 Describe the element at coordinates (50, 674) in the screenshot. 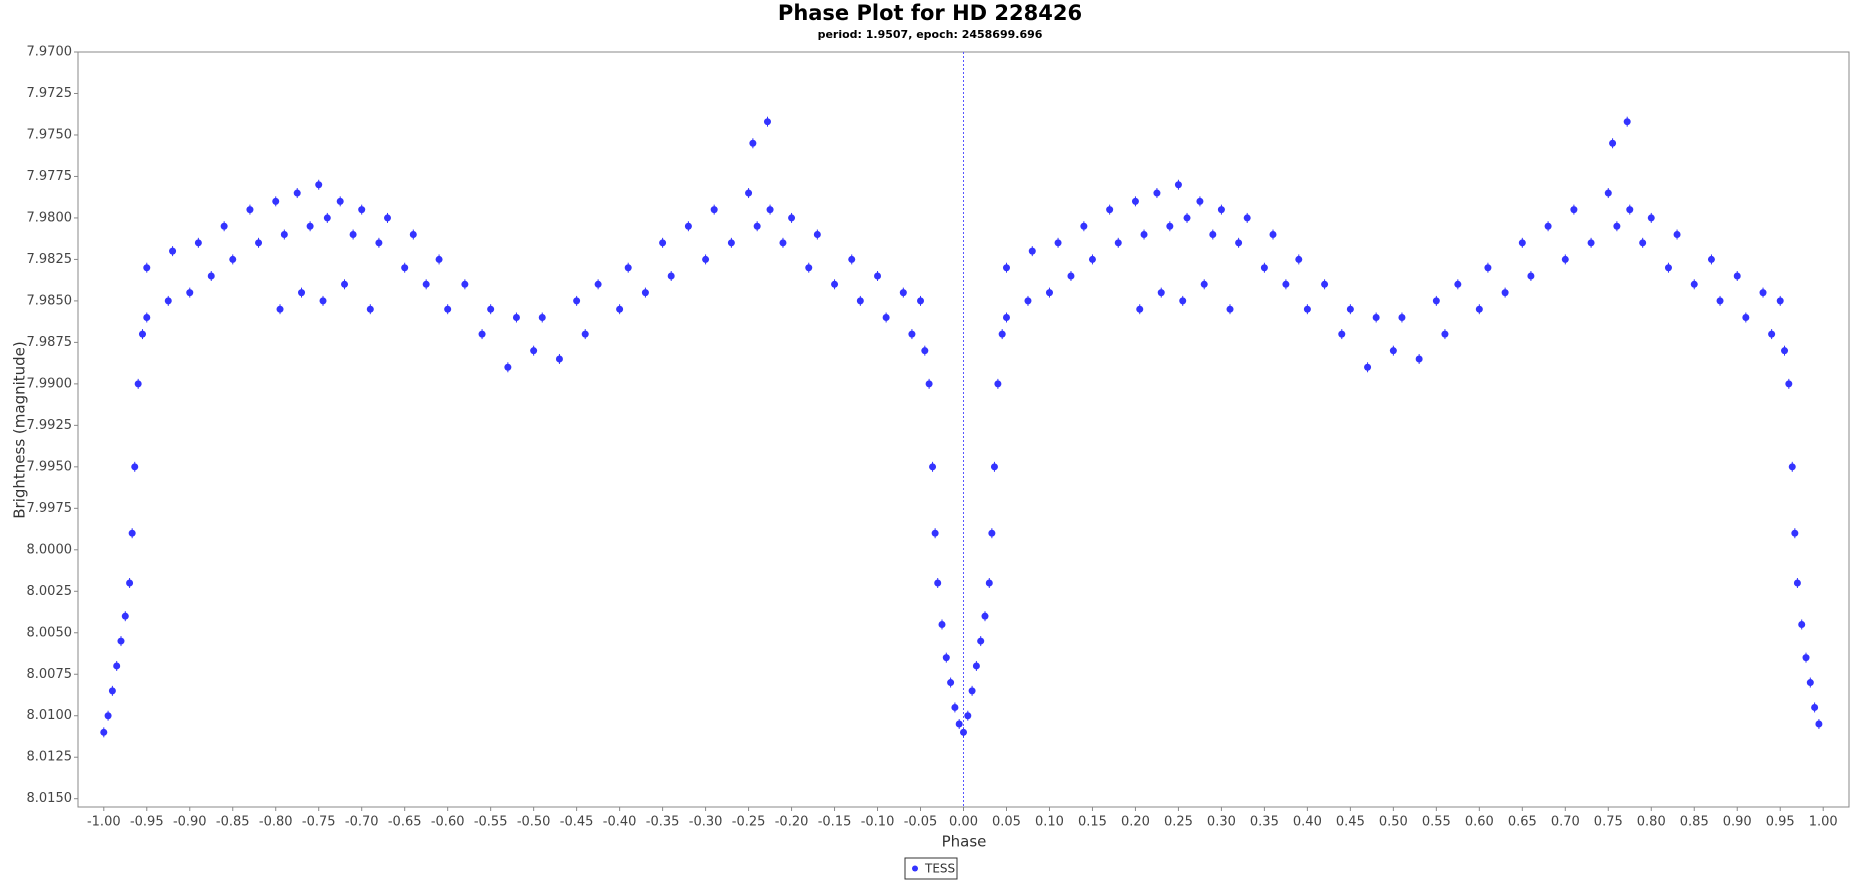

I see `y-tick-label: 8.0075` at that location.